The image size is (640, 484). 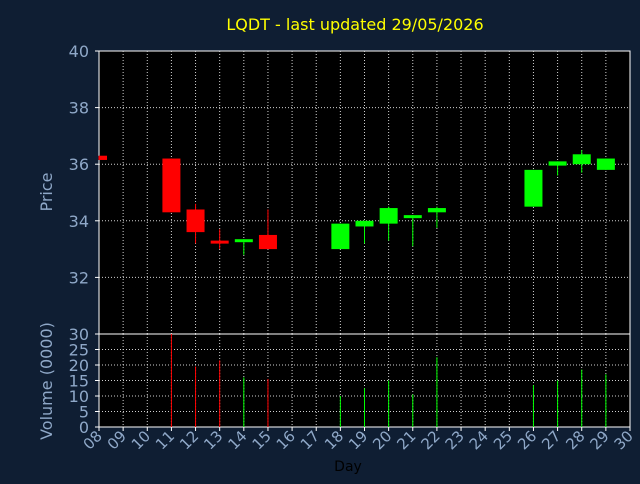 What do you see at coordinates (84, 193) in the screenshot?
I see `price-y-ticks: 30 32 34 36 38 40` at bounding box center [84, 193].